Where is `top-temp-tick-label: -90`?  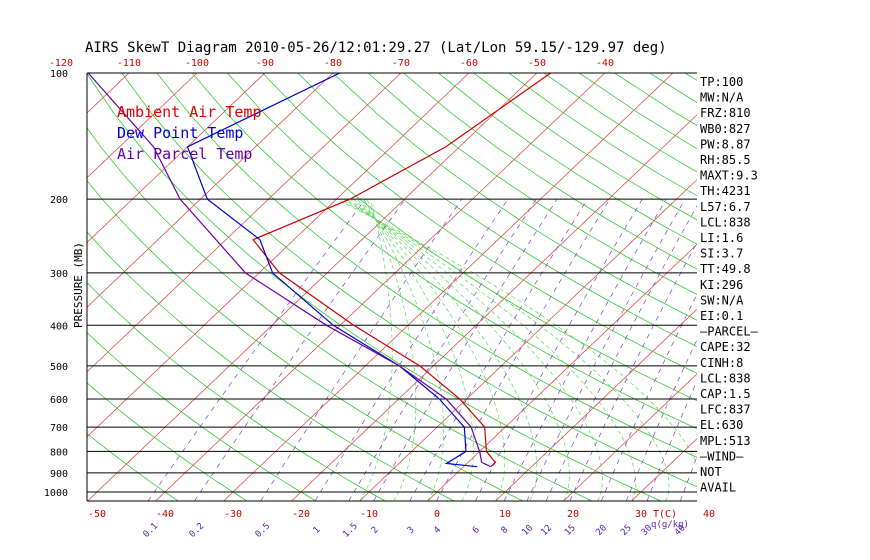
top-temp-tick-label: -90 is located at coordinates (265, 63).